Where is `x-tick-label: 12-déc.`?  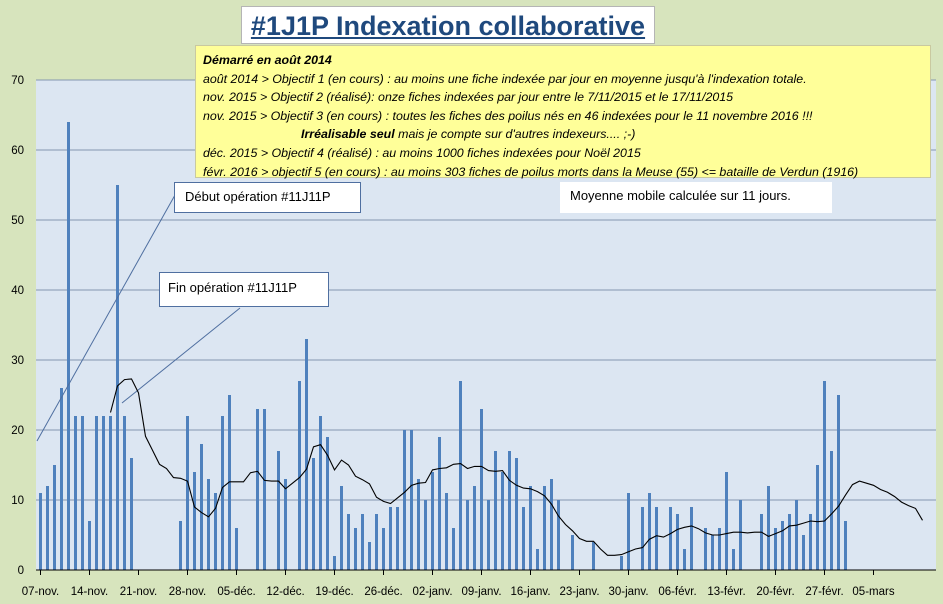 x-tick-label: 12-déc. is located at coordinates (285, 592).